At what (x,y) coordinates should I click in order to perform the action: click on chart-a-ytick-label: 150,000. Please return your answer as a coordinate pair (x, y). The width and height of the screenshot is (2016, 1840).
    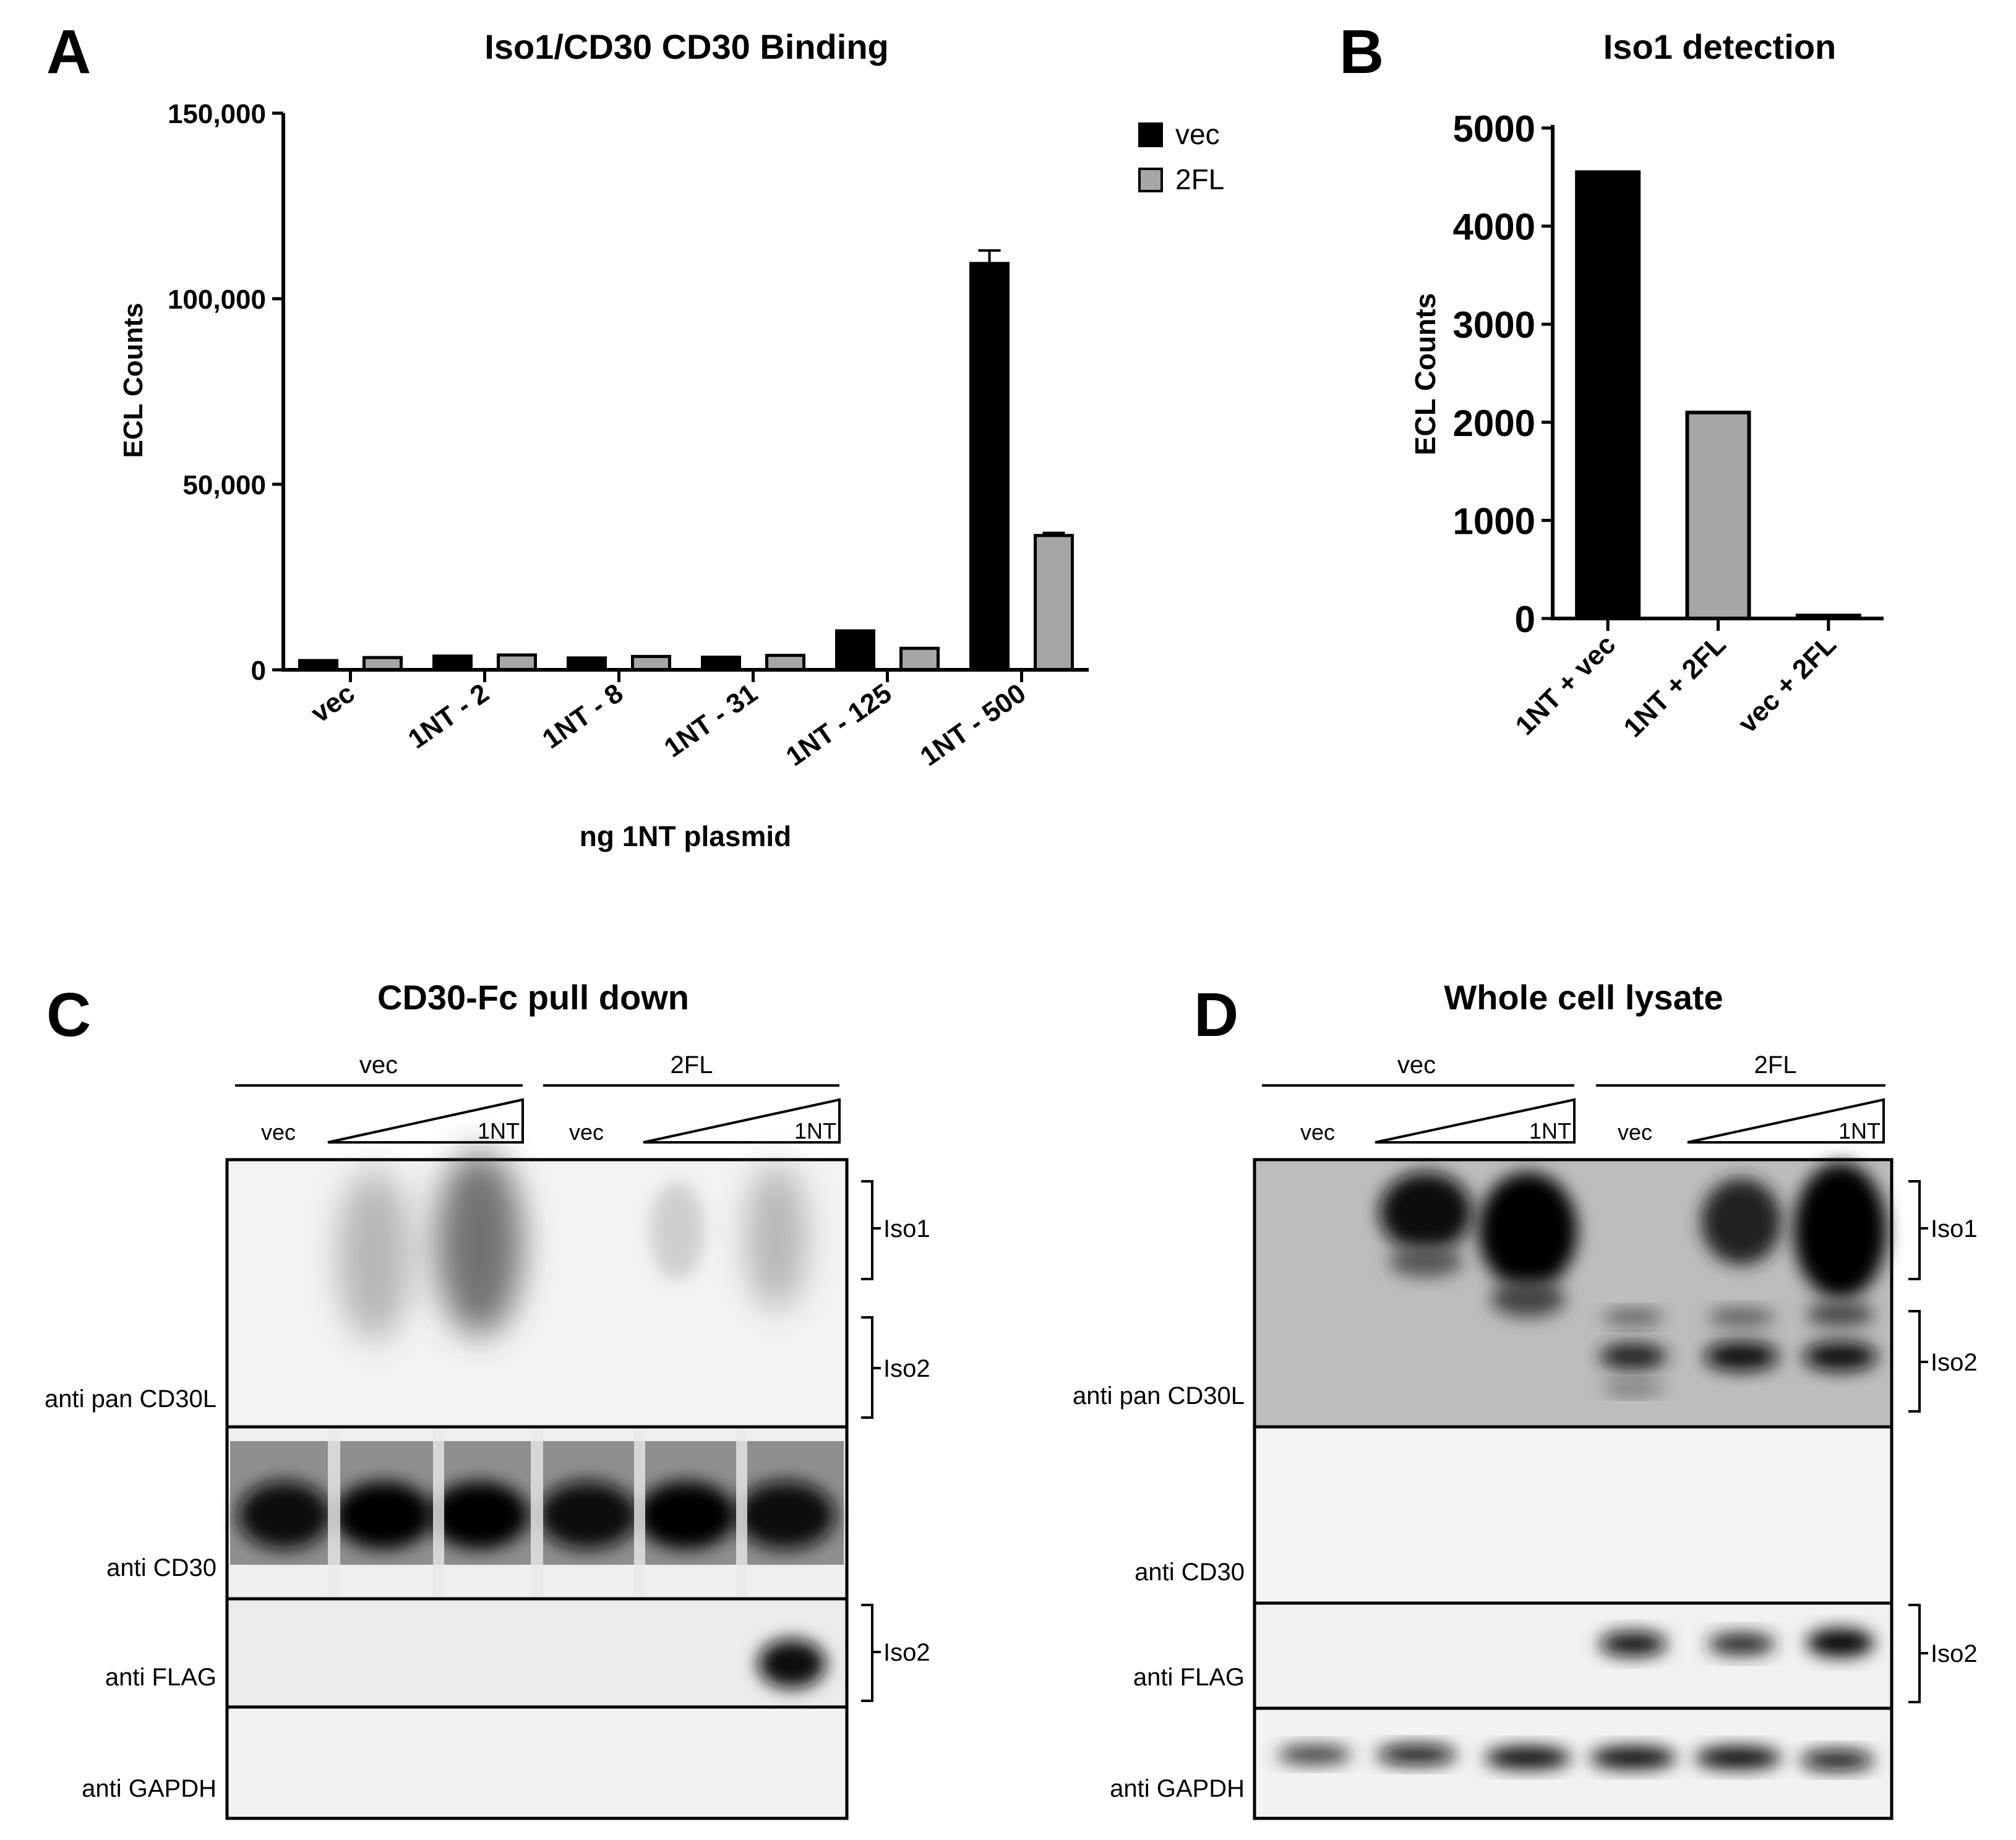
    Looking at the image, I should click on (217, 114).